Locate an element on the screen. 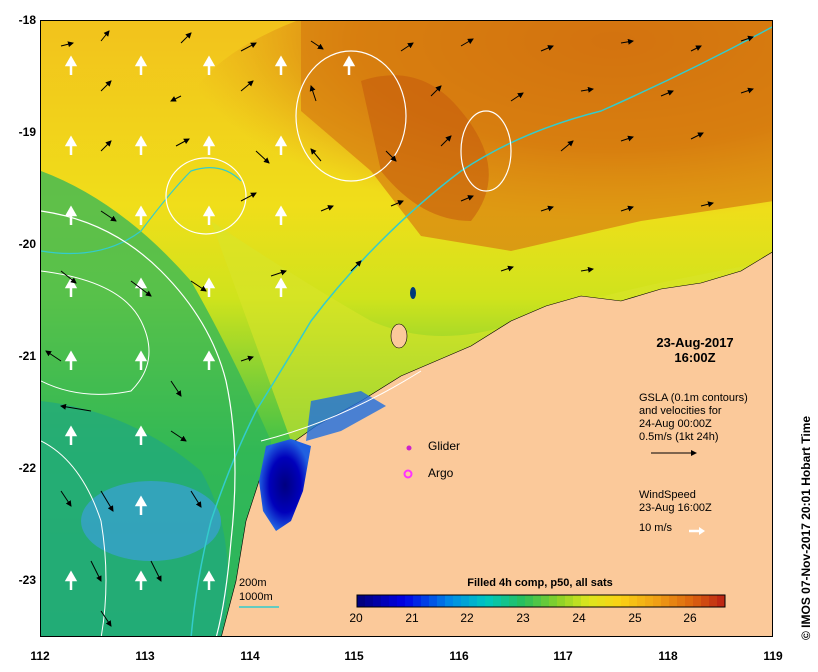 Image resolution: width=818 pixels, height=672 pixels. lat-tick-label: -22 is located at coordinates (27, 468).